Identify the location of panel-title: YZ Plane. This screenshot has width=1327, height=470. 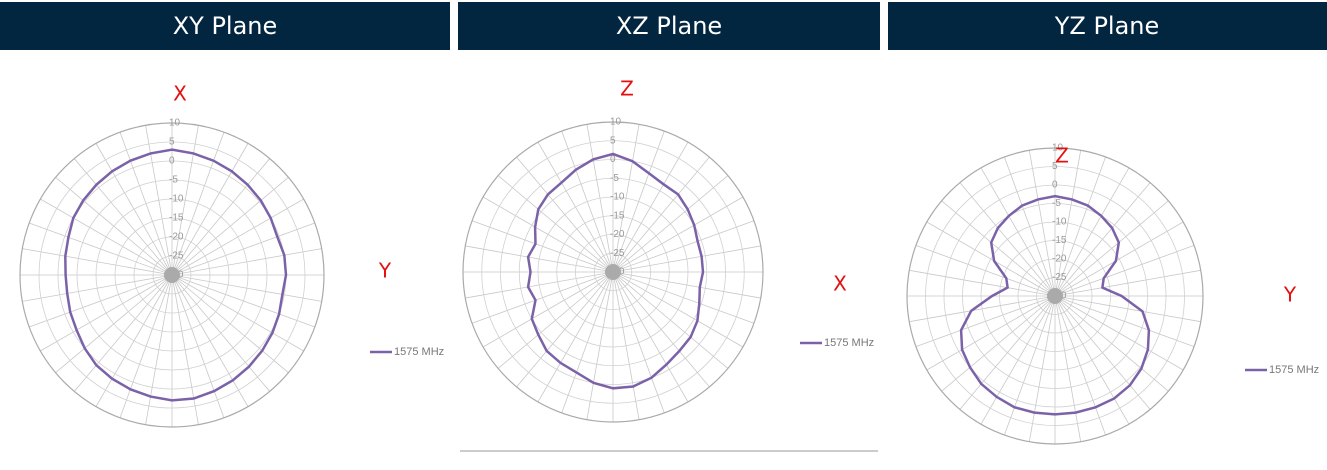
(1107, 26).